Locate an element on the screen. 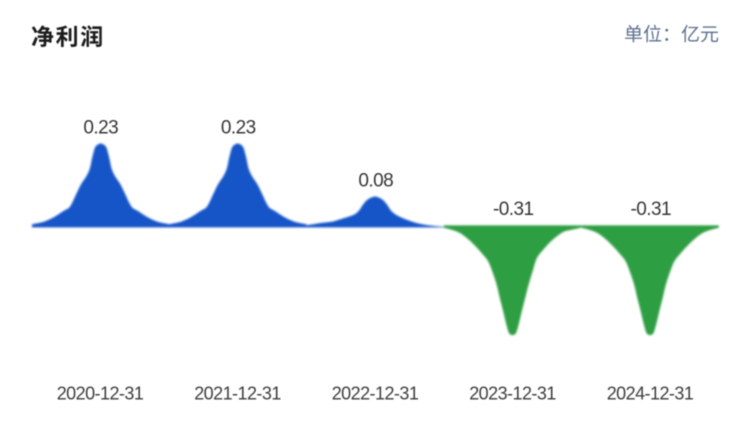  svg-text: 2020-12-31 is located at coordinates (100, 394).